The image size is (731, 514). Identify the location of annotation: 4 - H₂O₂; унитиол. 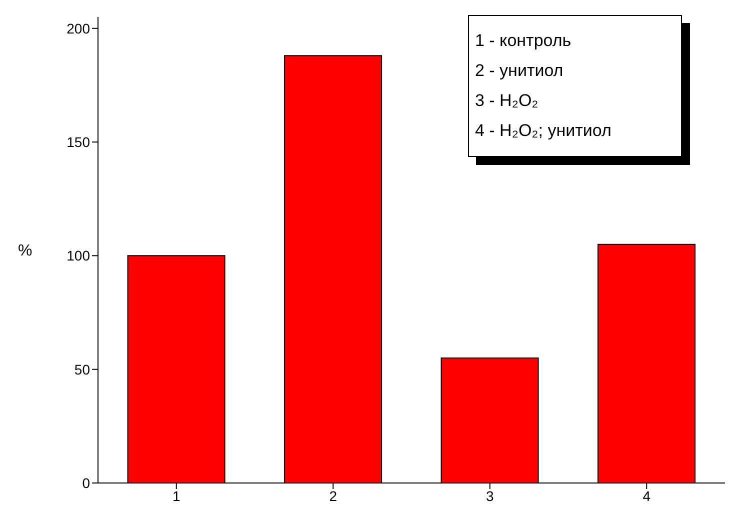
(543, 131).